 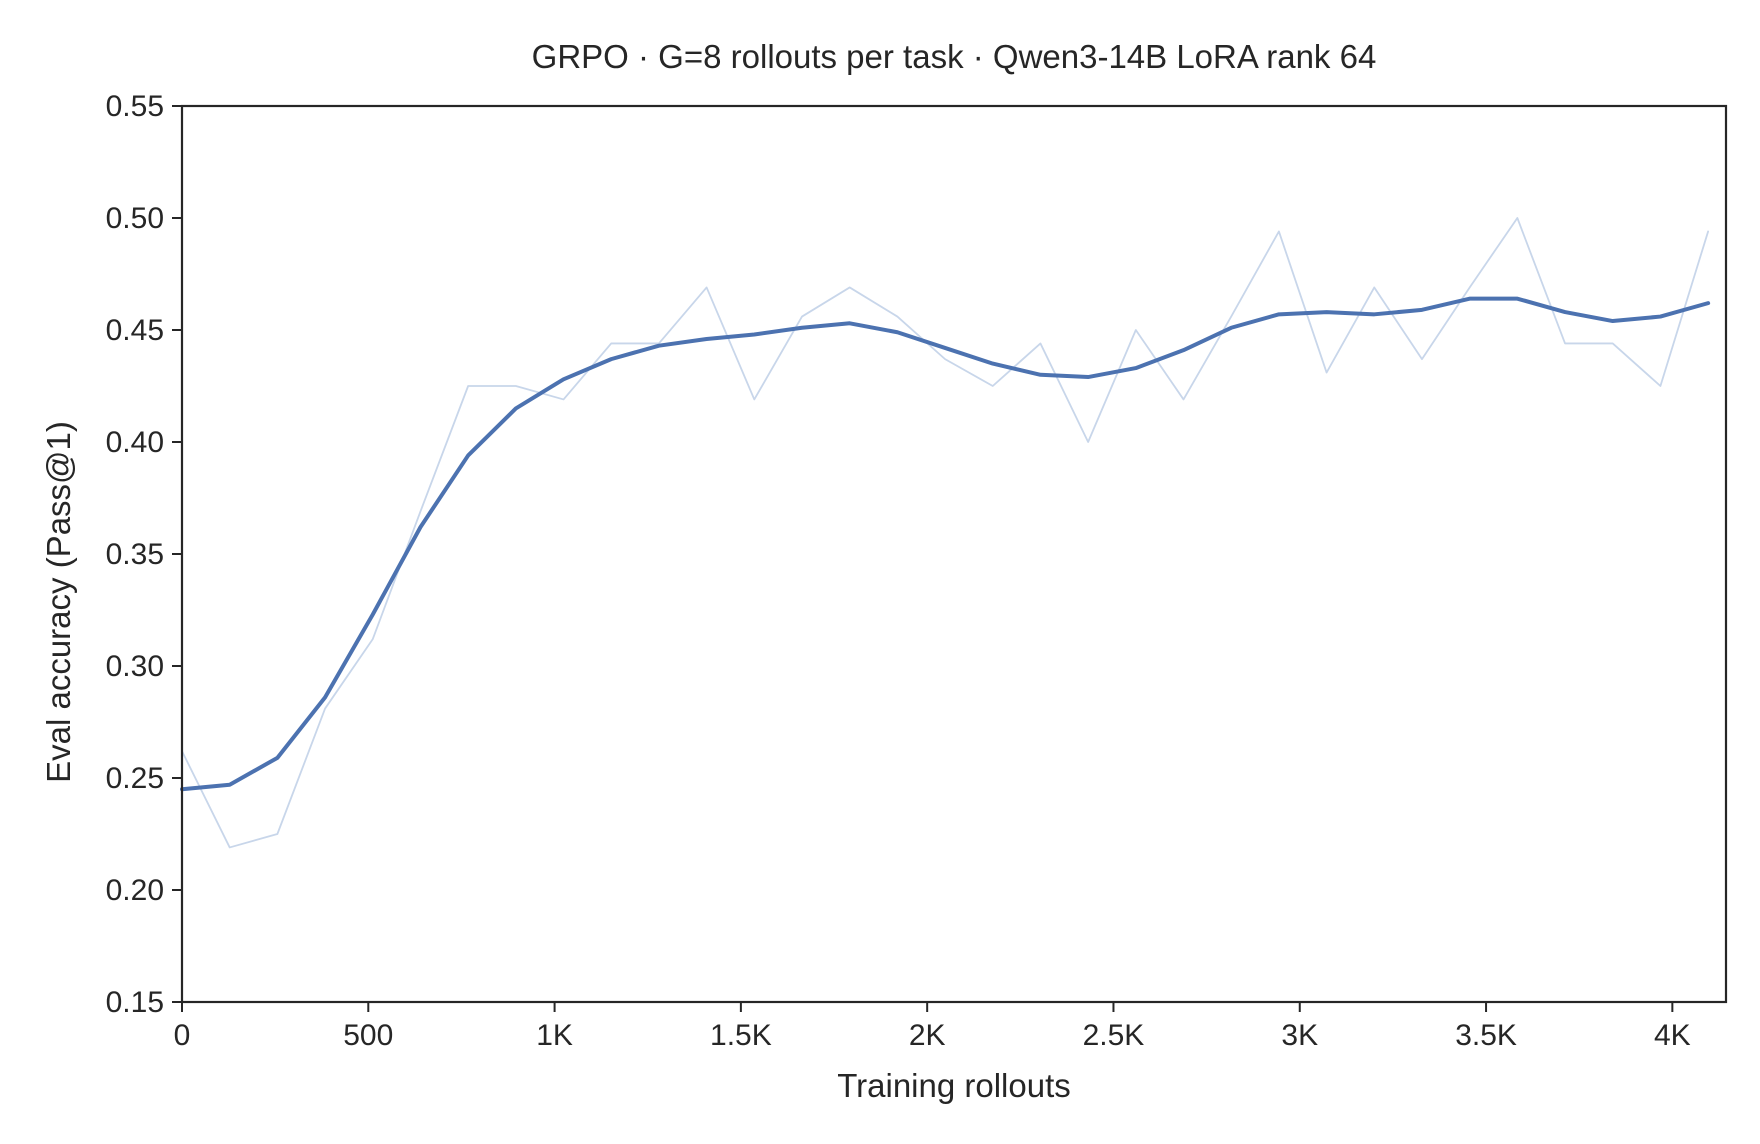 I want to click on y-tick-label: 0.40, so click(x=135, y=442).